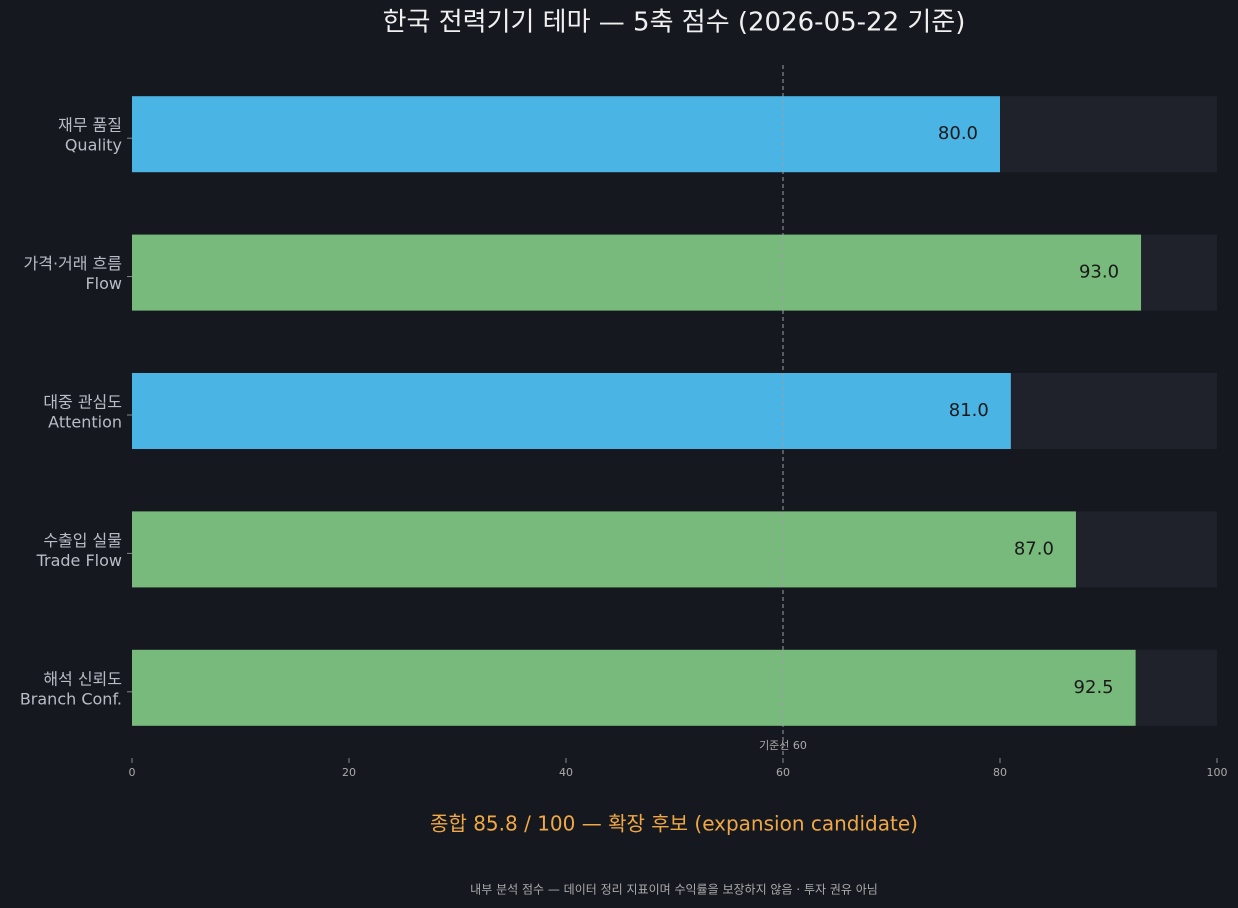  Describe the element at coordinates (73, 263) in the screenshot. I see `y-tick-label: 가격·거래 흐름` at that location.